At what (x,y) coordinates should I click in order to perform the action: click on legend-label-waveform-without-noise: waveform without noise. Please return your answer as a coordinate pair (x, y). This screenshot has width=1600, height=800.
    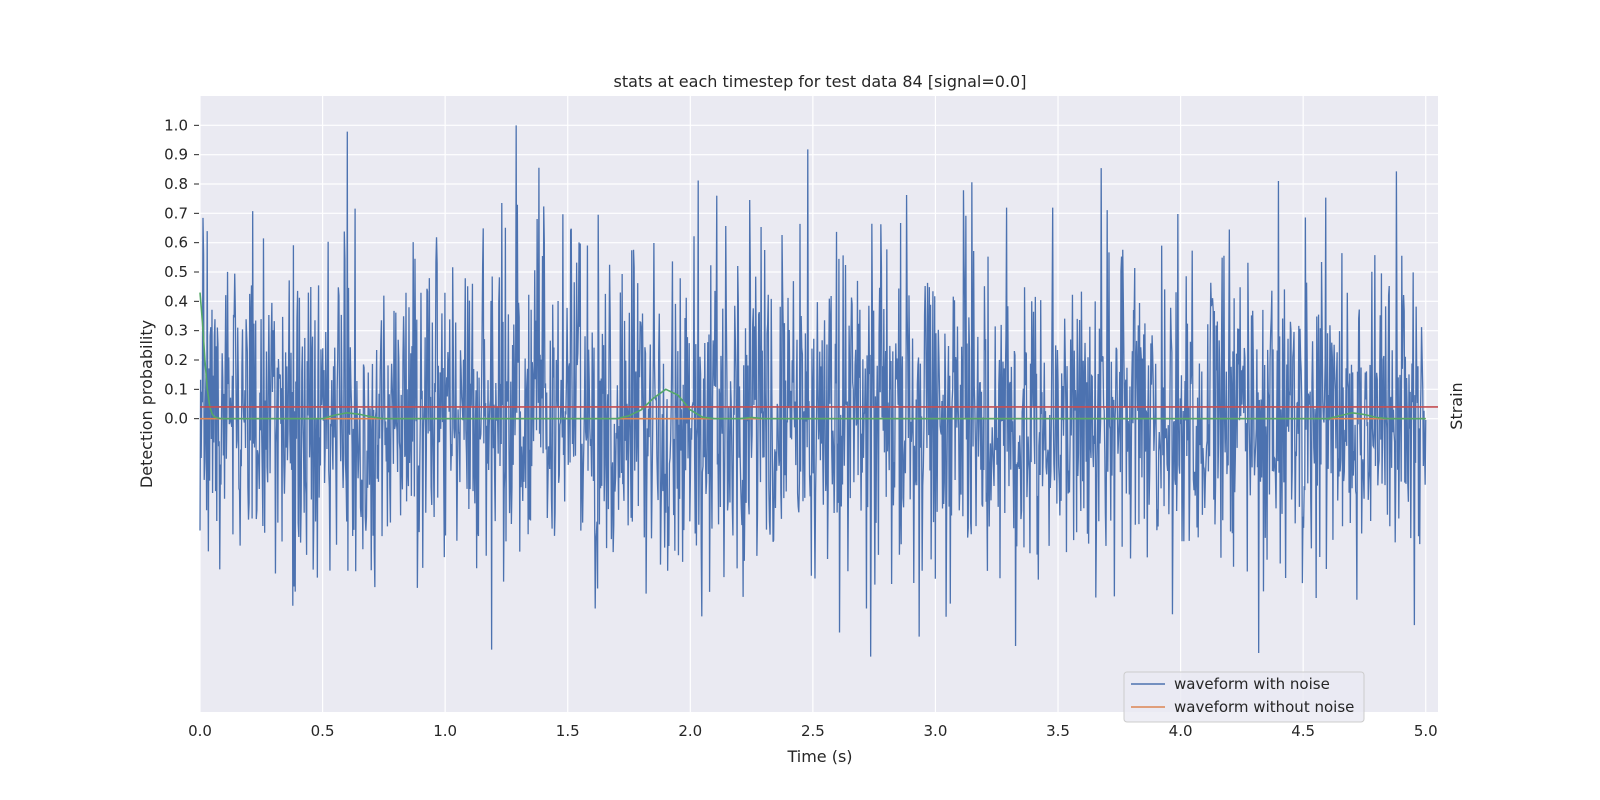
    Looking at the image, I should click on (1264, 707).